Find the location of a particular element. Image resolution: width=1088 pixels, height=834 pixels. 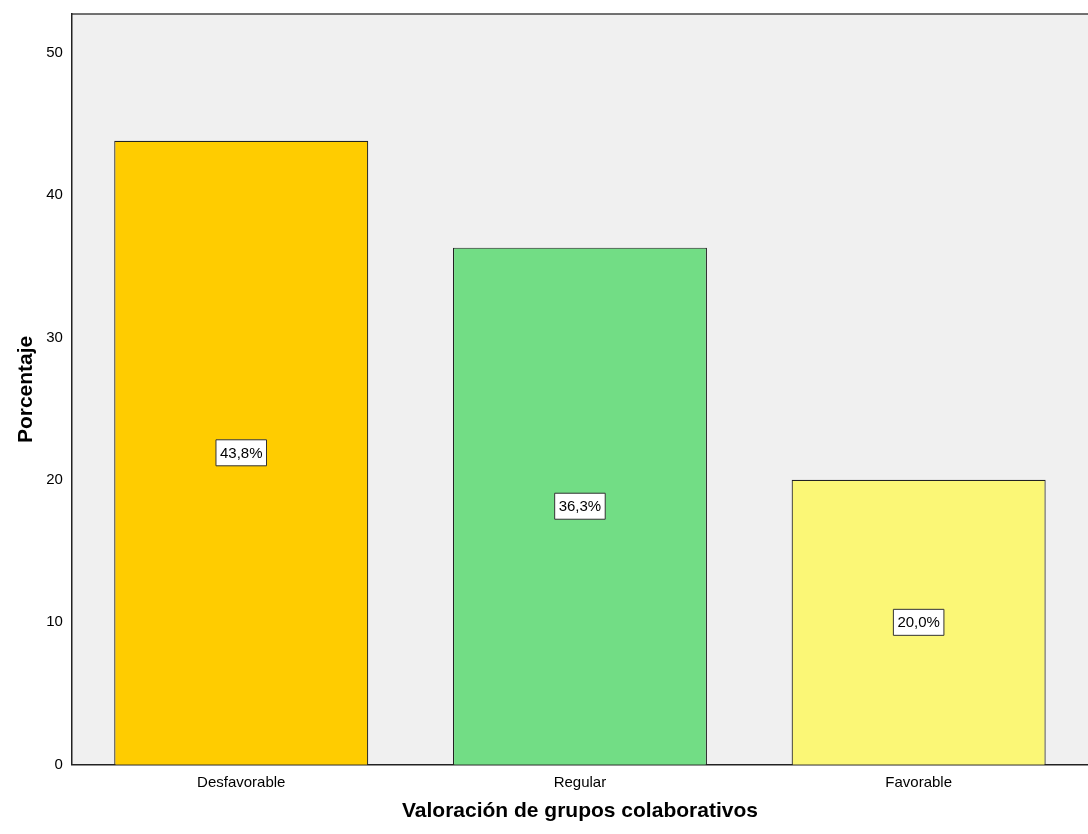

data-label: 36,3% is located at coordinates (580, 506).